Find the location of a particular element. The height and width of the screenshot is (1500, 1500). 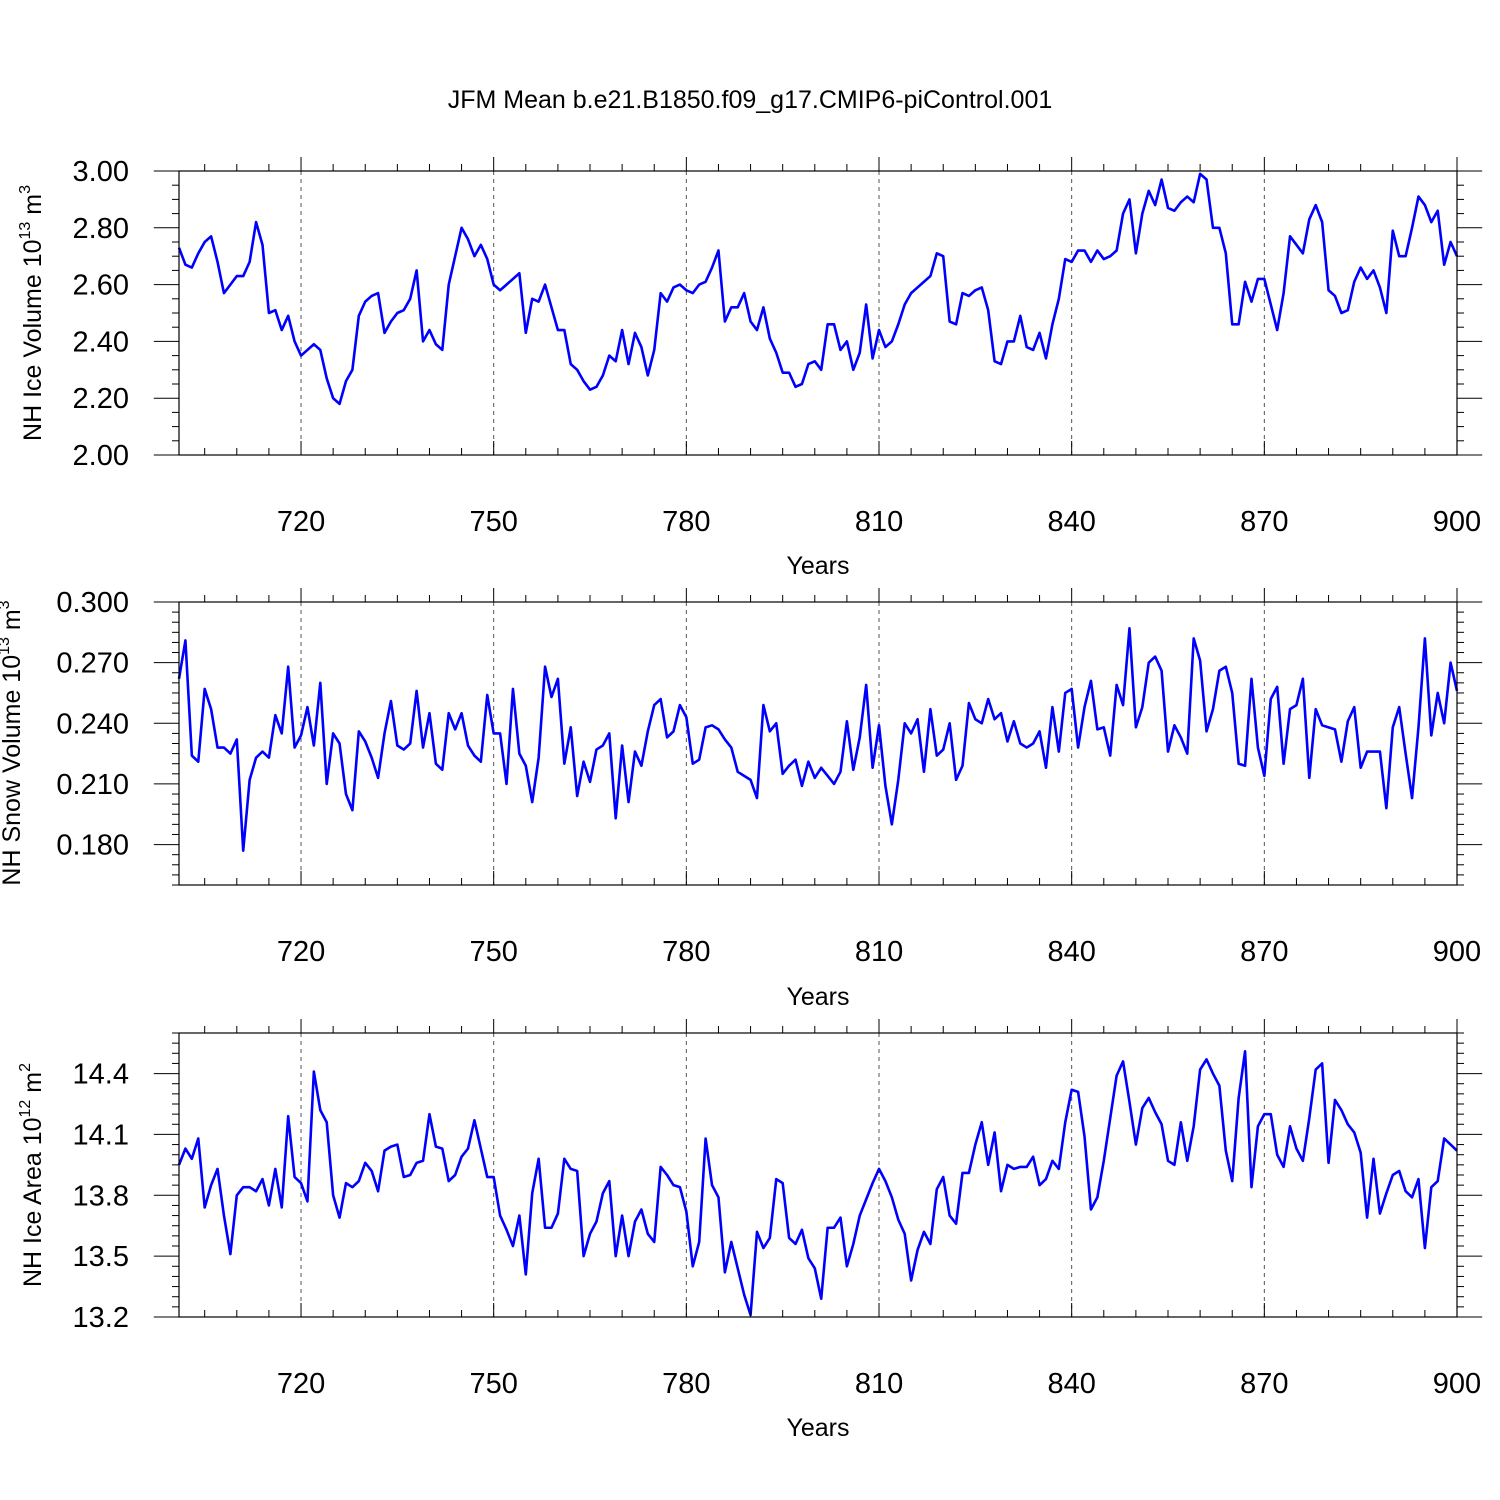

y-tick-label: 0.300 is located at coordinates (92, 603).